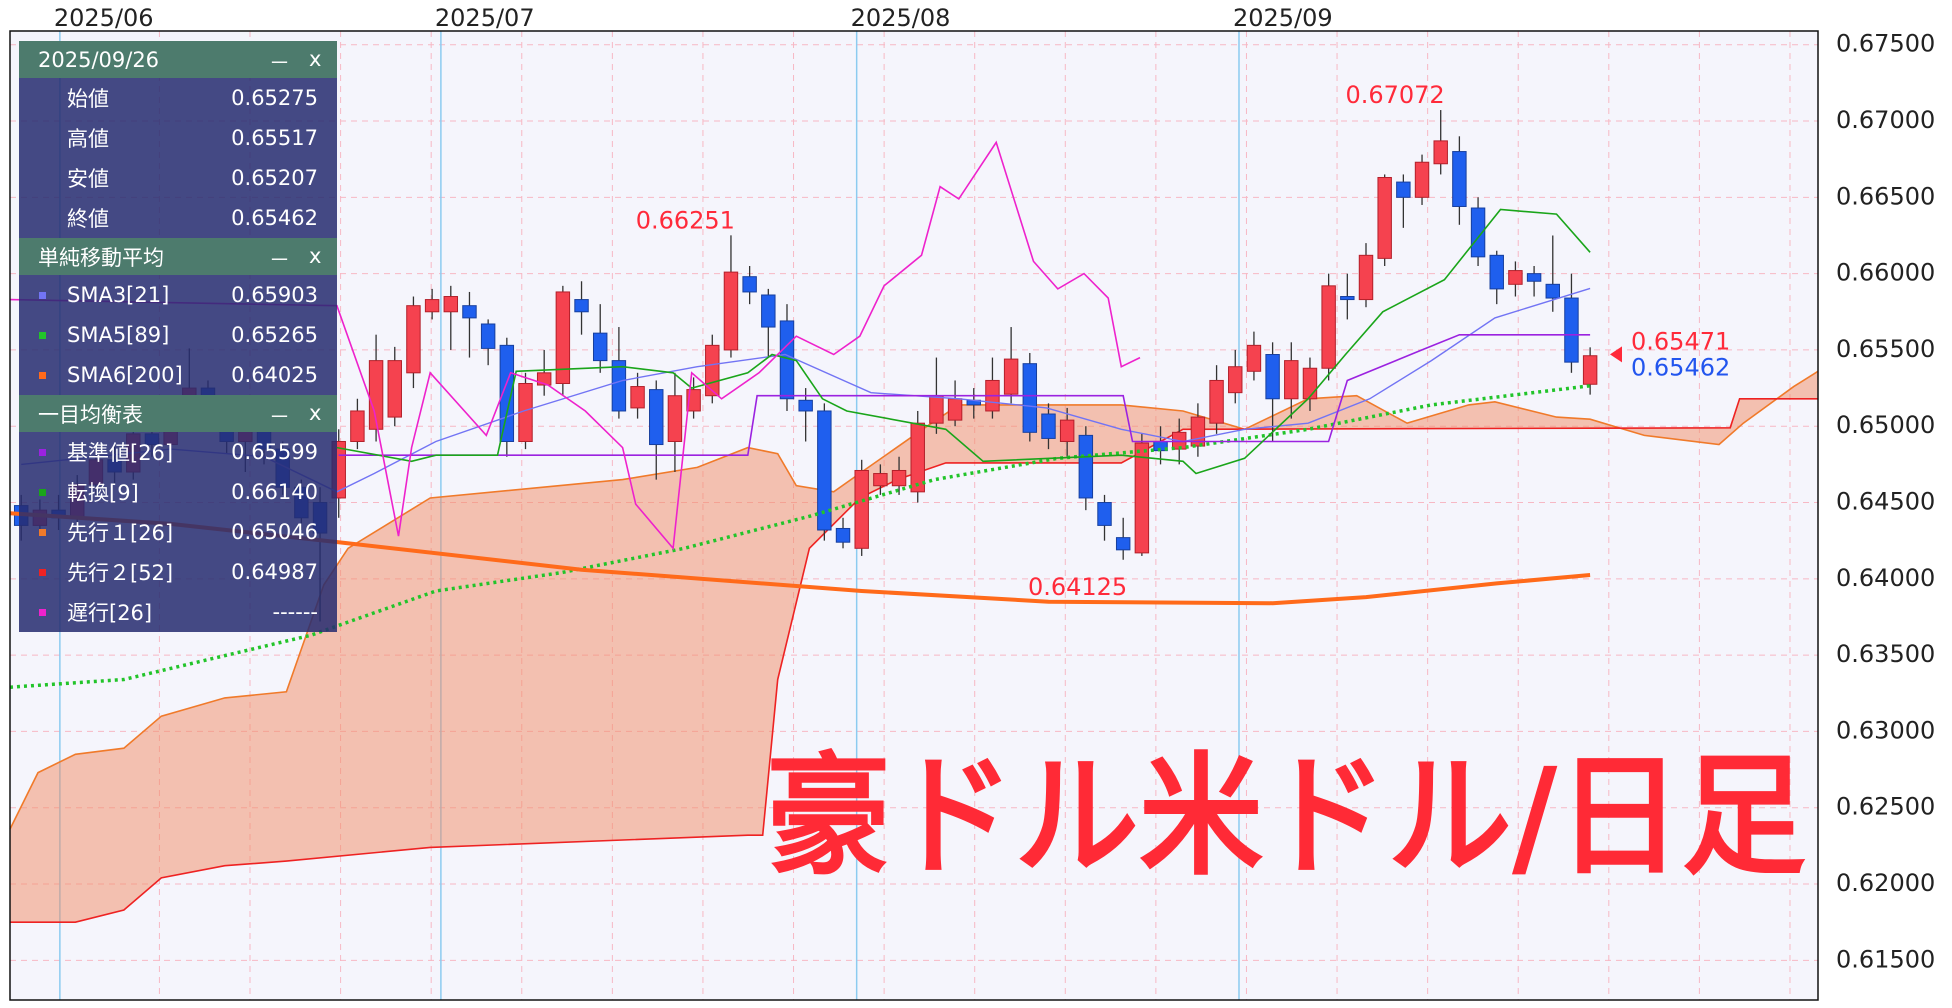  What do you see at coordinates (178, 138) in the screenshot?
I see `ohlc-row: 高値 0.65517` at bounding box center [178, 138].